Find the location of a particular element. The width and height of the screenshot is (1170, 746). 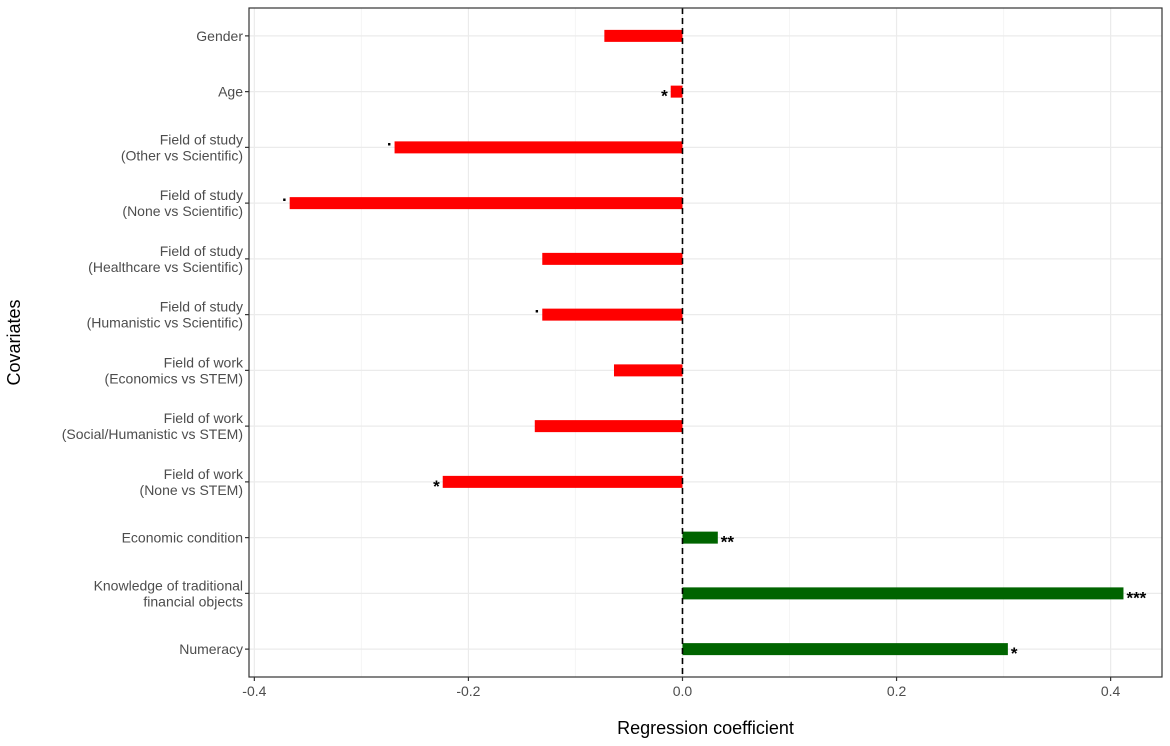

y-tick-label: Numeracy is located at coordinates (211, 649).